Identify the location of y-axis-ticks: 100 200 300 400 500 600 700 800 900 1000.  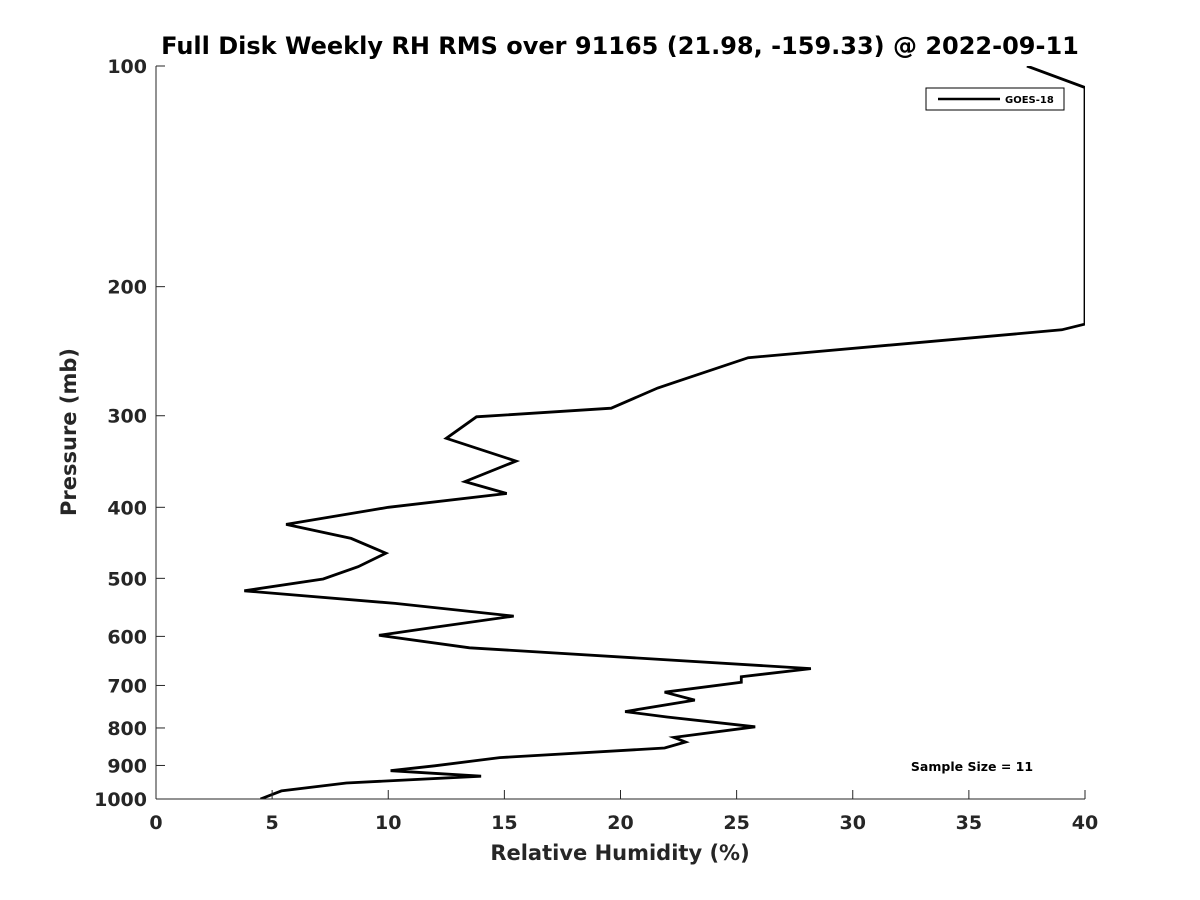
(129, 433).